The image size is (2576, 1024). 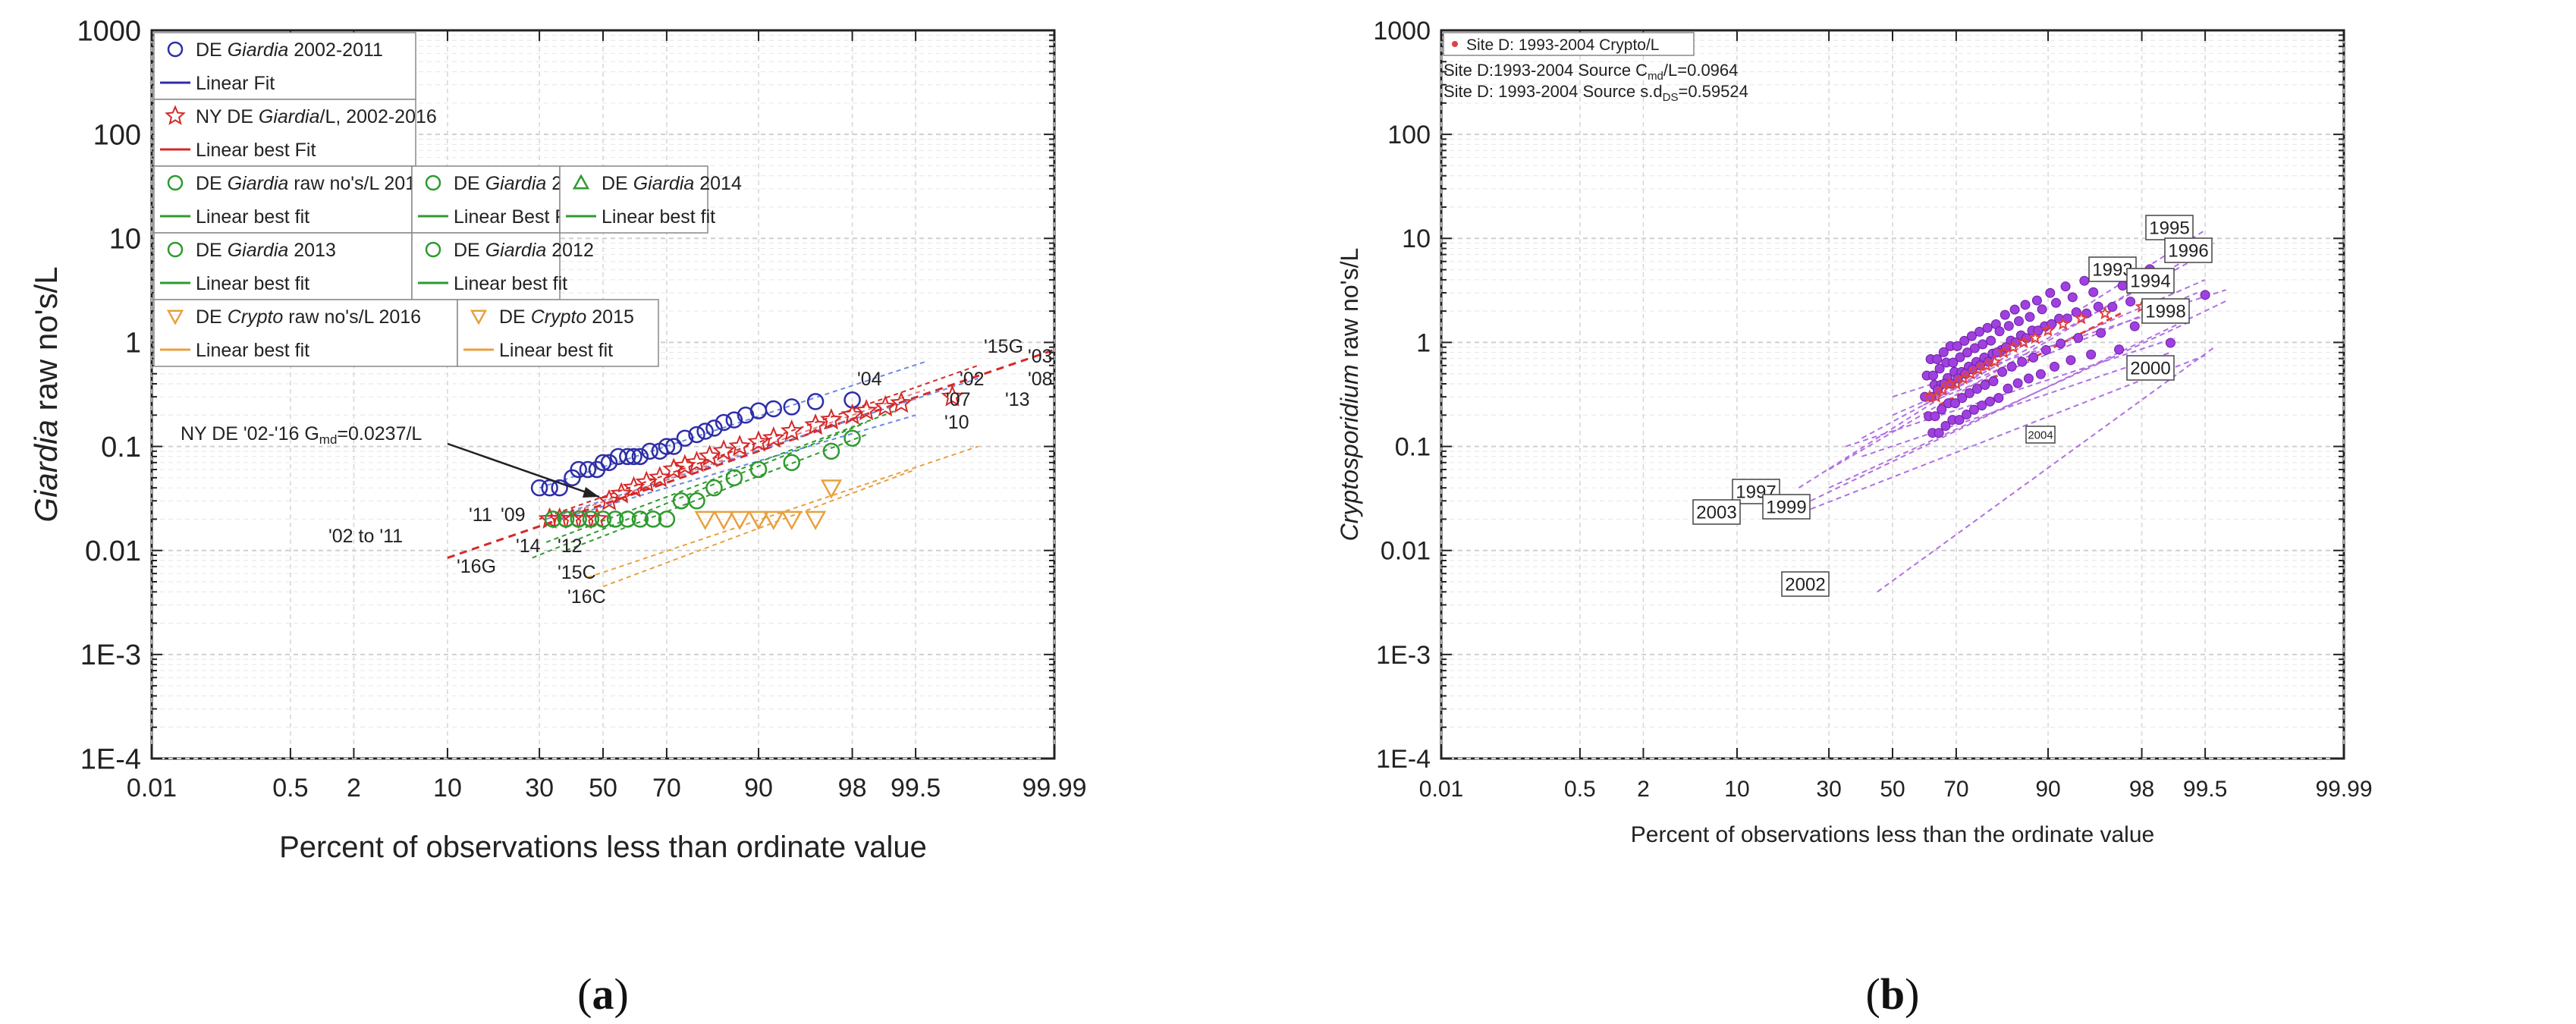 What do you see at coordinates (1546, 70) in the screenshot?
I see `legend-line-2-prefix: Site D:1993-2004 Source C` at bounding box center [1546, 70].